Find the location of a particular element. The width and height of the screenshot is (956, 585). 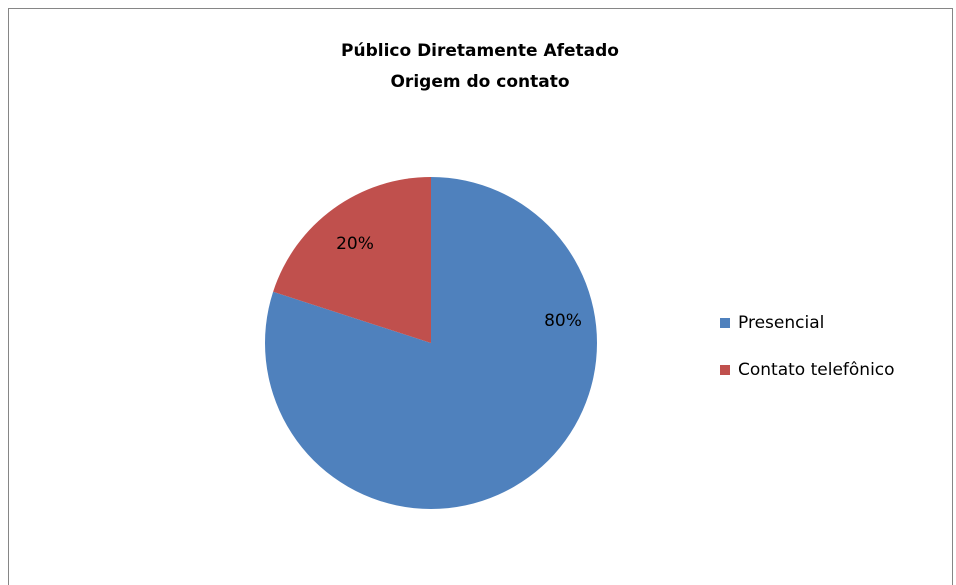

legend-label: Contato telefônico is located at coordinates (816, 370).